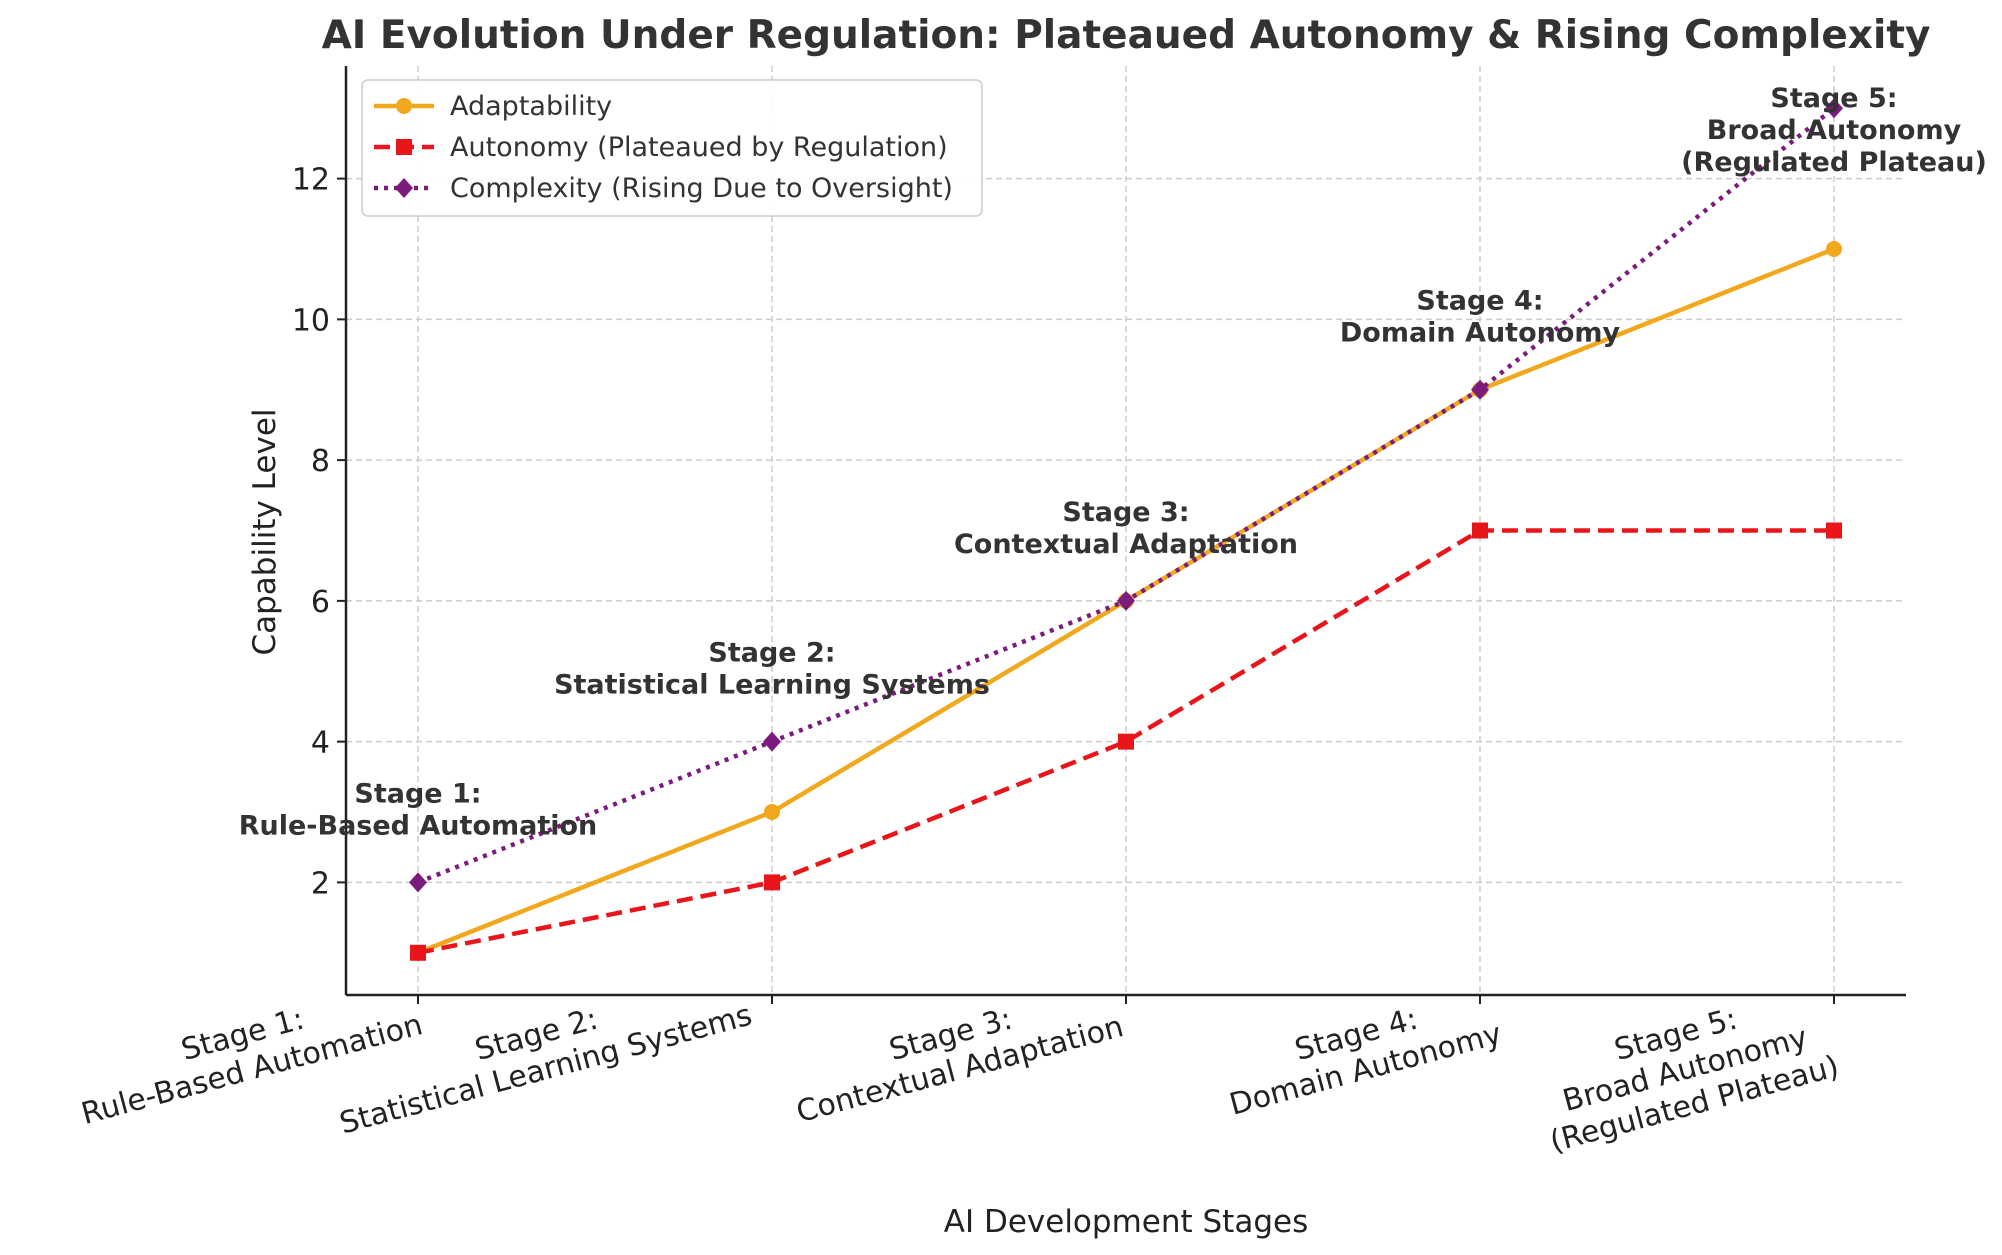  What do you see at coordinates (701, 188) in the screenshot?
I see `legend-label: Complexity (Rising Due to Oversight)` at bounding box center [701, 188].